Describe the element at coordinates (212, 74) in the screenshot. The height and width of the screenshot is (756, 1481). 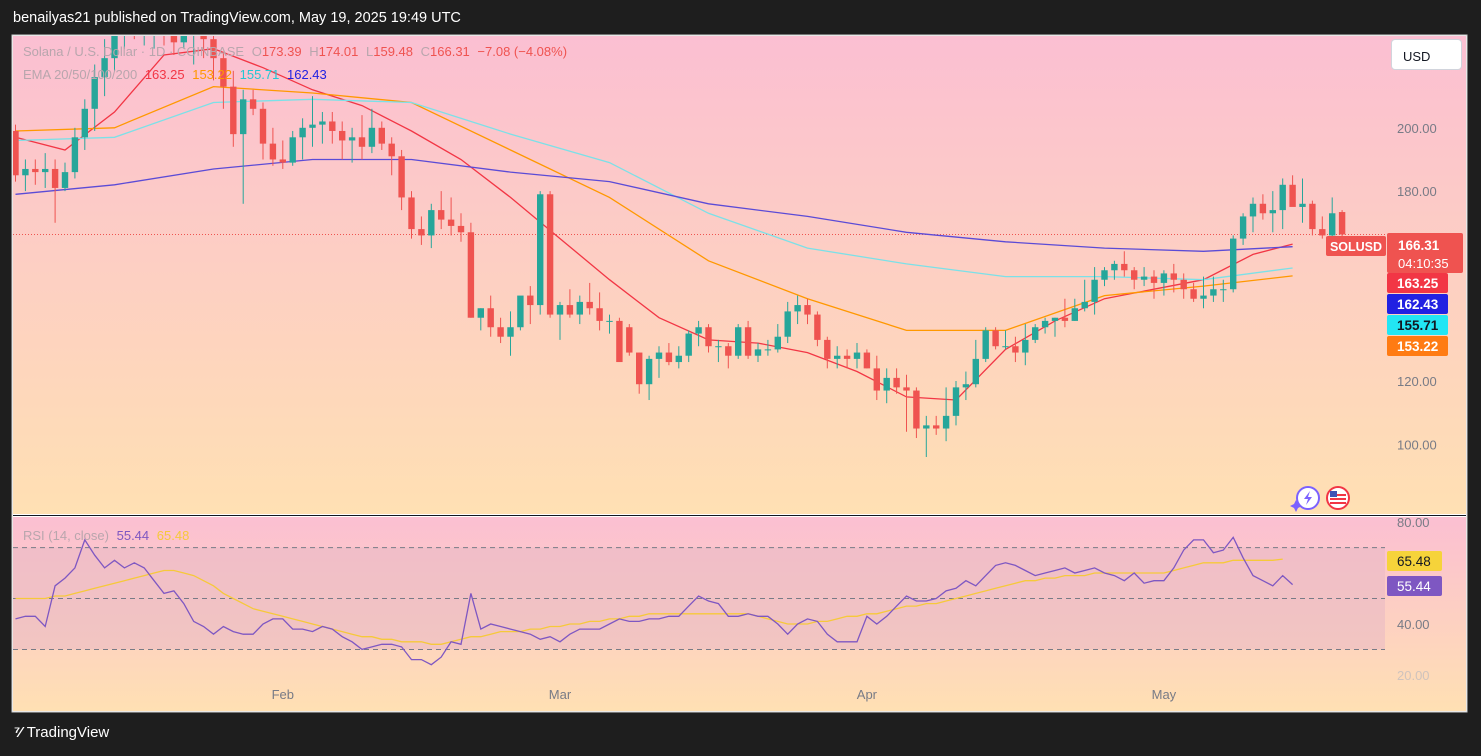
I see `ema50-value: 153.22` at that location.